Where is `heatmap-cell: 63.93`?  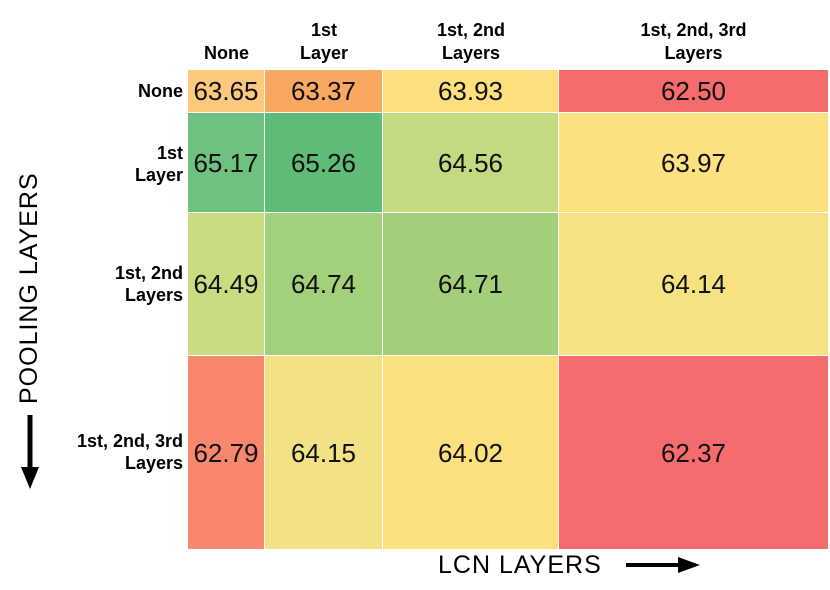
heatmap-cell: 63.93 is located at coordinates (470, 91).